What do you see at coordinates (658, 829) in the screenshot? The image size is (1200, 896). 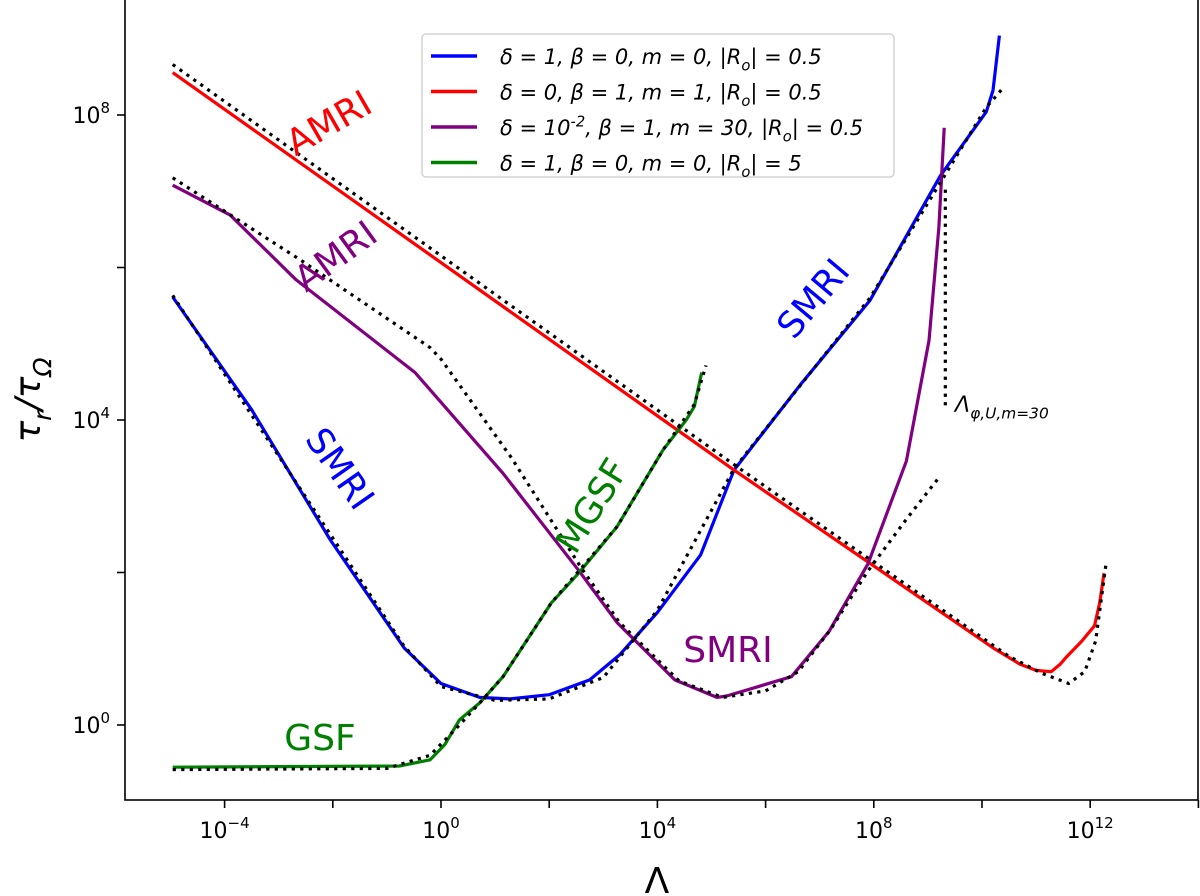 I see `x-tick-label: 10⁴` at bounding box center [658, 829].